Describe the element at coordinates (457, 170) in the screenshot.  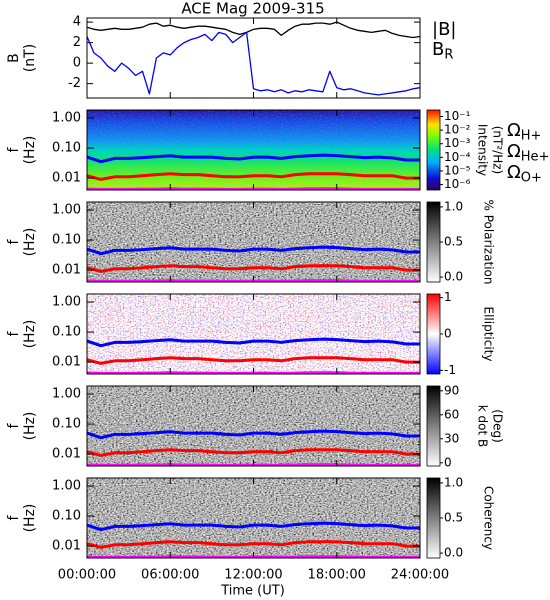
I see `colorbar-tick-label: 10⁻⁵` at that location.